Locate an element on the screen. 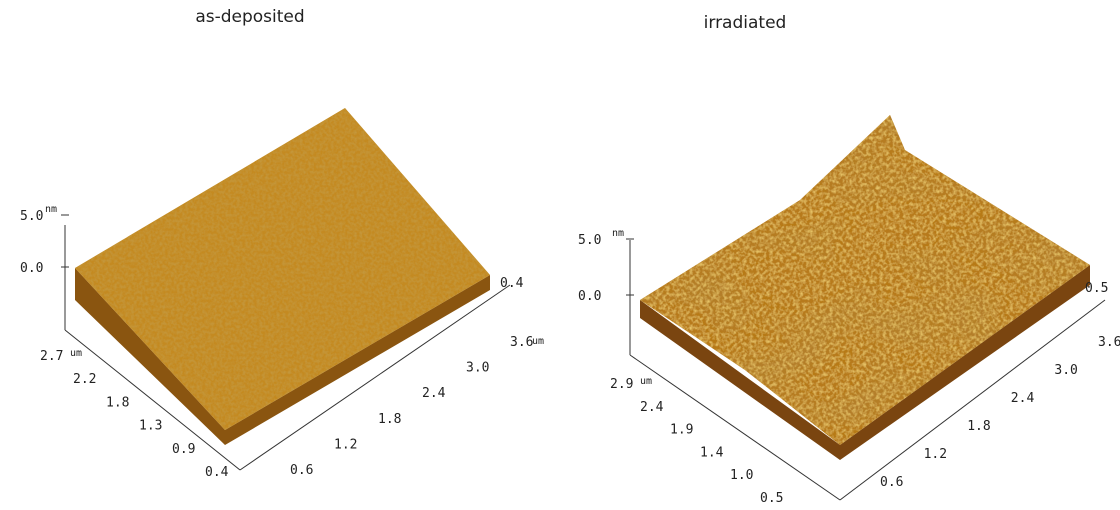  y-tick-label: 2.9 is located at coordinates (621, 384).